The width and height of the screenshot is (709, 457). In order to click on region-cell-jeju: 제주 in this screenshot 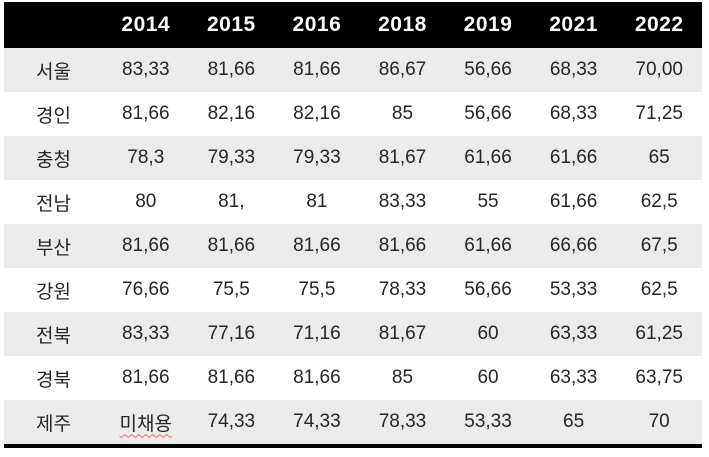, I will do `click(53, 423)`.